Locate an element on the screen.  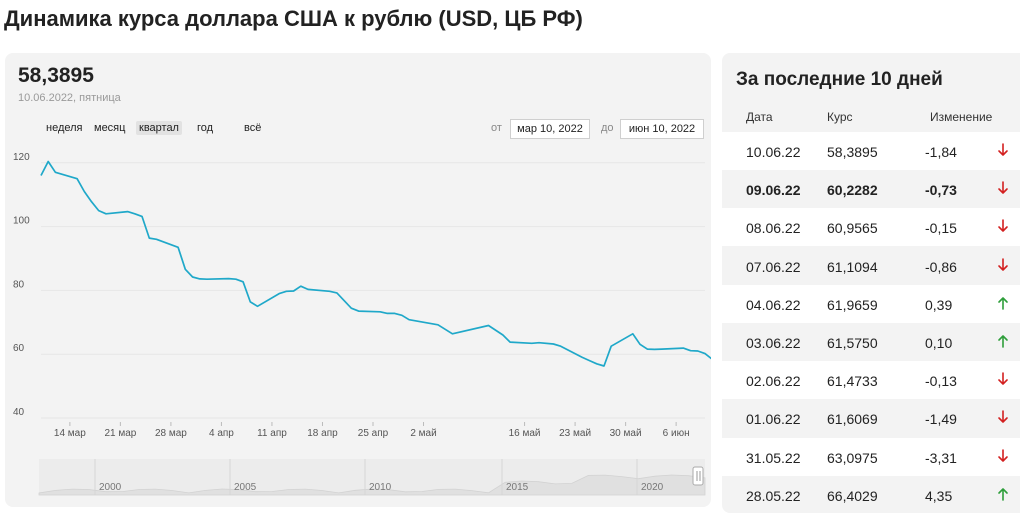
period-week: неделя is located at coordinates (64, 128).